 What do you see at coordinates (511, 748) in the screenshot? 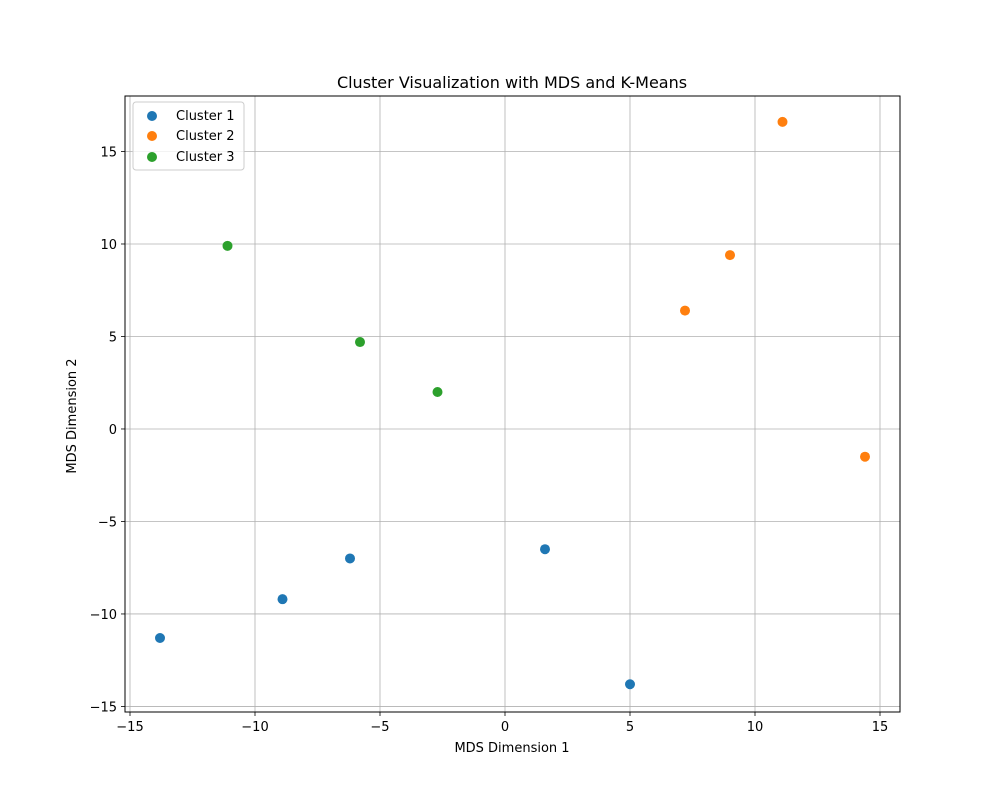
I see `x-axis-label: MDS Dimension 1` at bounding box center [511, 748].